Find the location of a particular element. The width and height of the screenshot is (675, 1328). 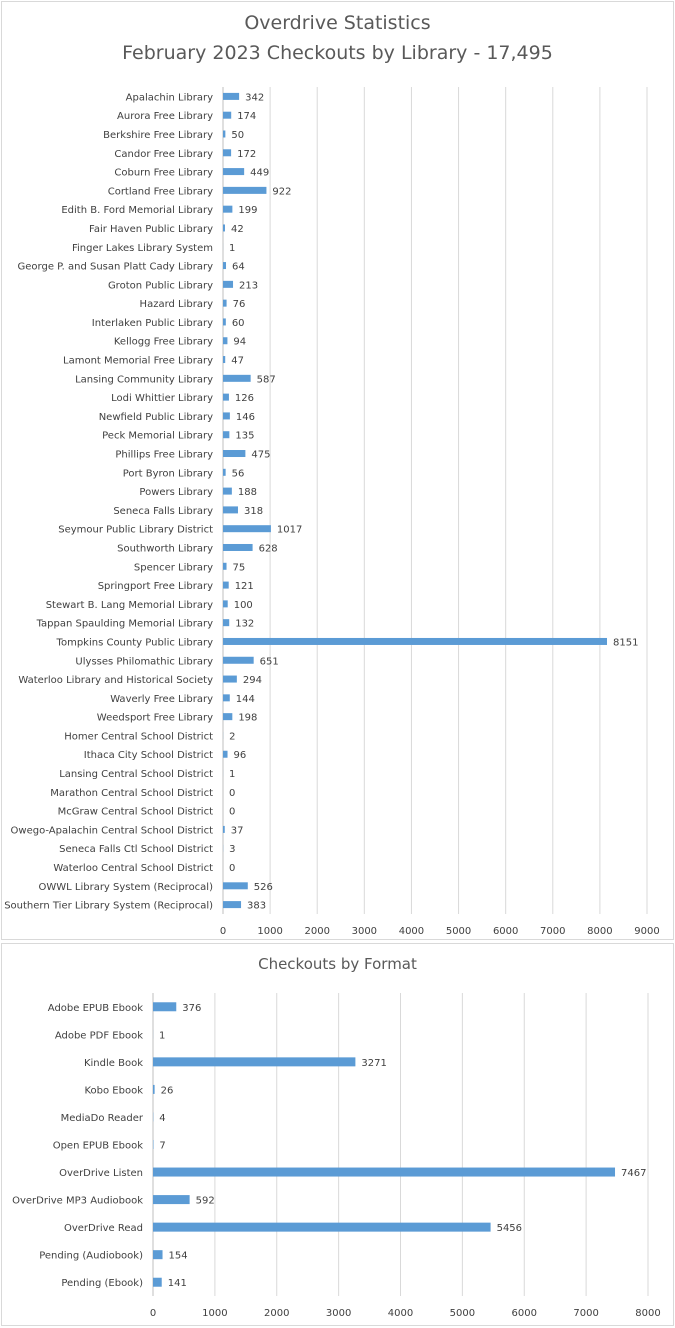

category-label: Seymour Public Library District is located at coordinates (135, 530).